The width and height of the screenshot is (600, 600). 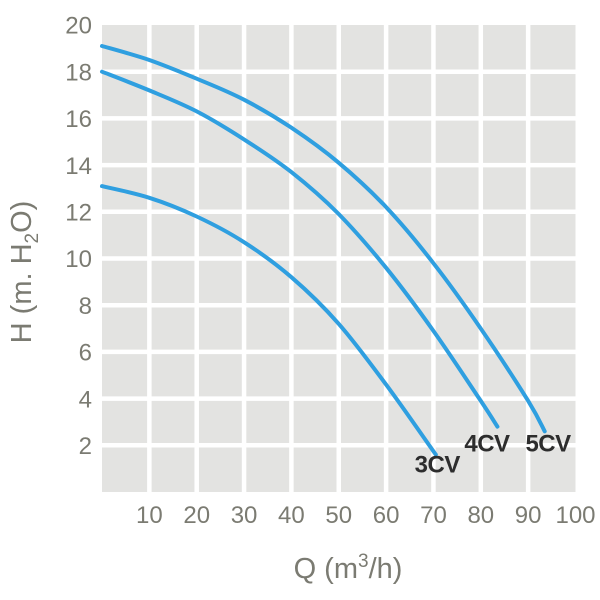 I want to click on y-tick-label: 14, so click(x=78, y=166).